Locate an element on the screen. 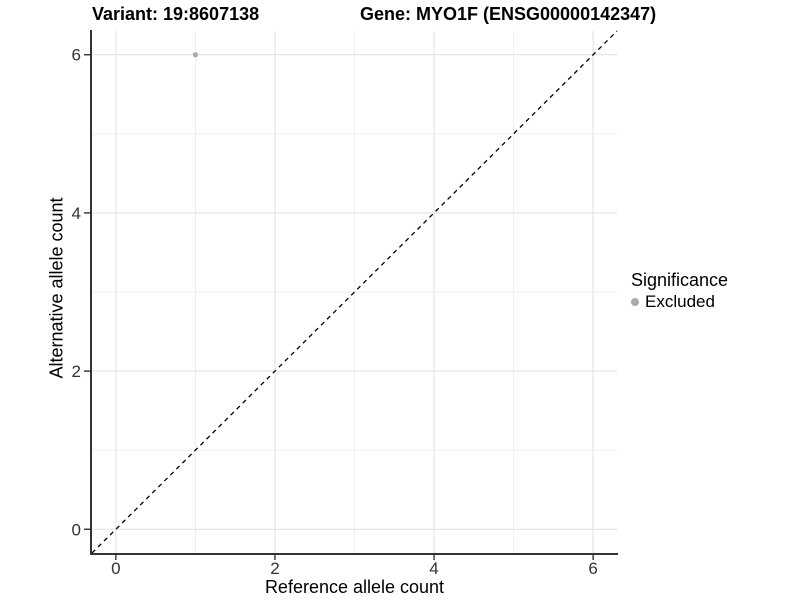 The height and width of the screenshot is (600, 800). legend: Significance Excluded is located at coordinates (679, 290).